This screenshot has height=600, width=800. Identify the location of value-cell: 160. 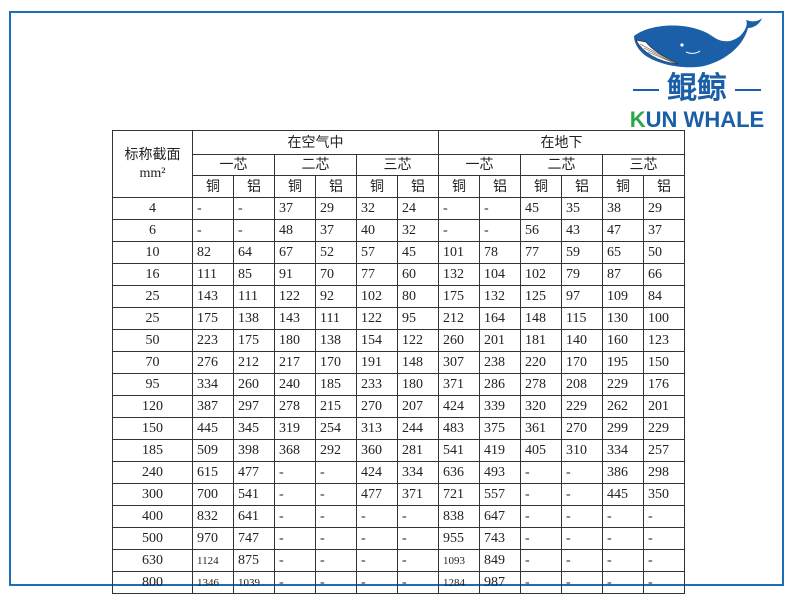
(623, 340).